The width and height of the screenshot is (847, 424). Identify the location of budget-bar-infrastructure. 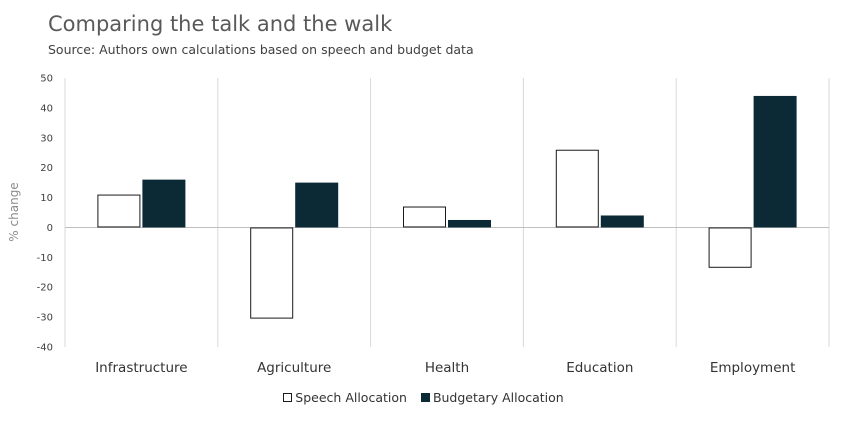
(164, 203).